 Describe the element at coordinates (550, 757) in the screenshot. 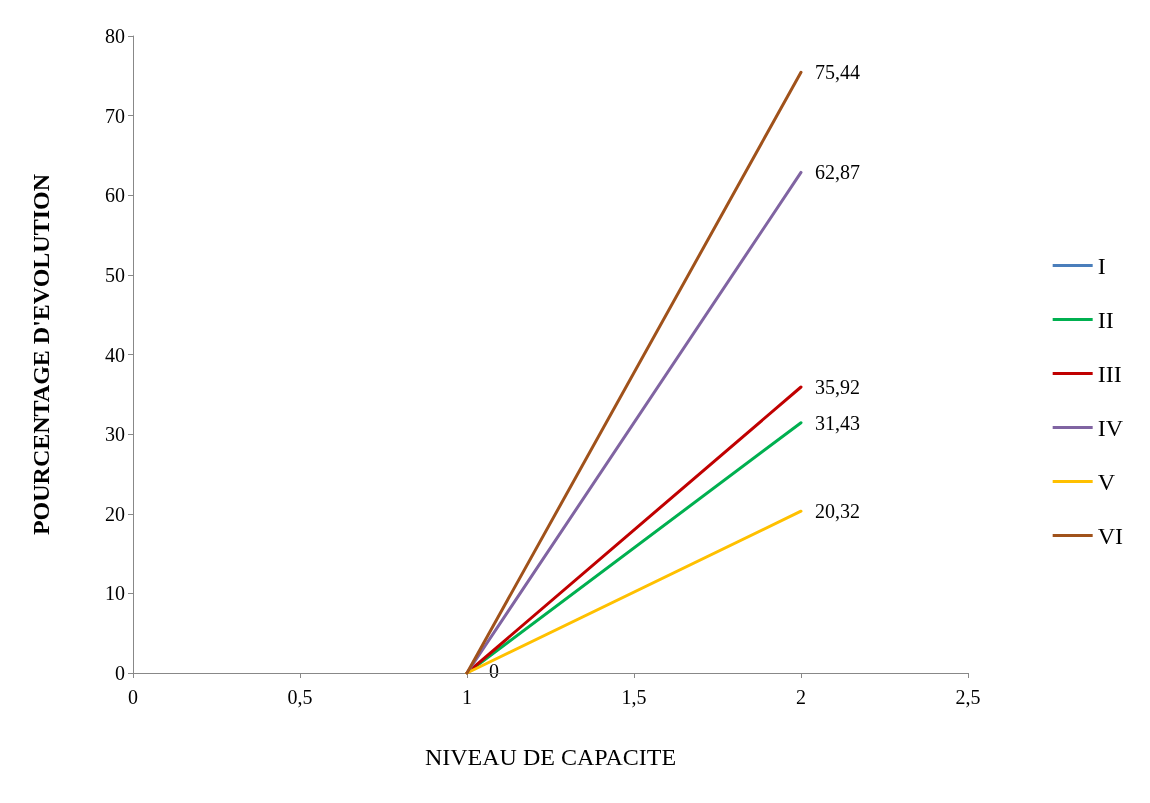

I see `x-axis-title: NIVEAU DE CAPACITE` at that location.